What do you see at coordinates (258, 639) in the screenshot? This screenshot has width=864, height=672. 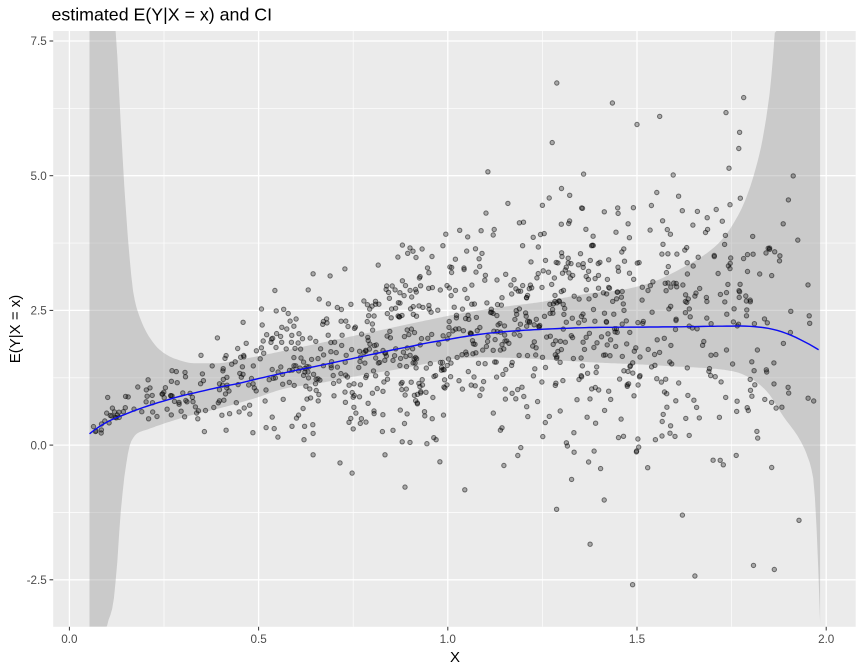 I see `svg-text: 0.5` at bounding box center [258, 639].